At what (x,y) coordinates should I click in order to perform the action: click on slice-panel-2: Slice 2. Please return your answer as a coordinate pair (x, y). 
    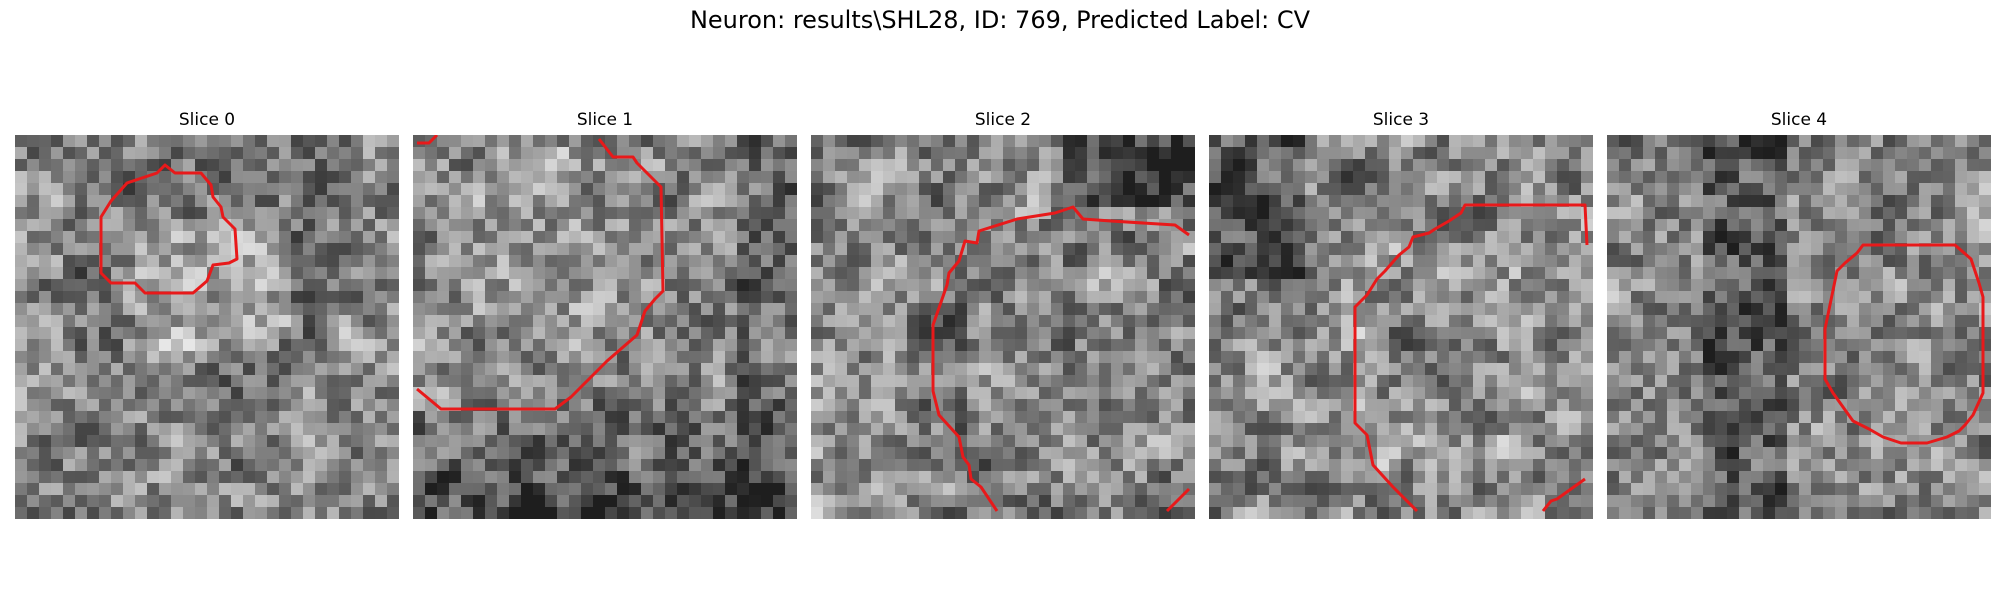
    Looking at the image, I should click on (1003, 313).